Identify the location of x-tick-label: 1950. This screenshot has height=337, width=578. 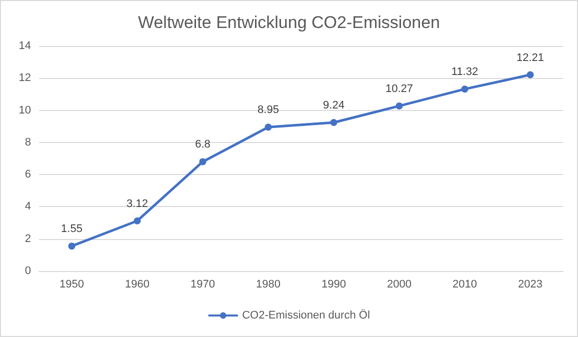
(72, 284).